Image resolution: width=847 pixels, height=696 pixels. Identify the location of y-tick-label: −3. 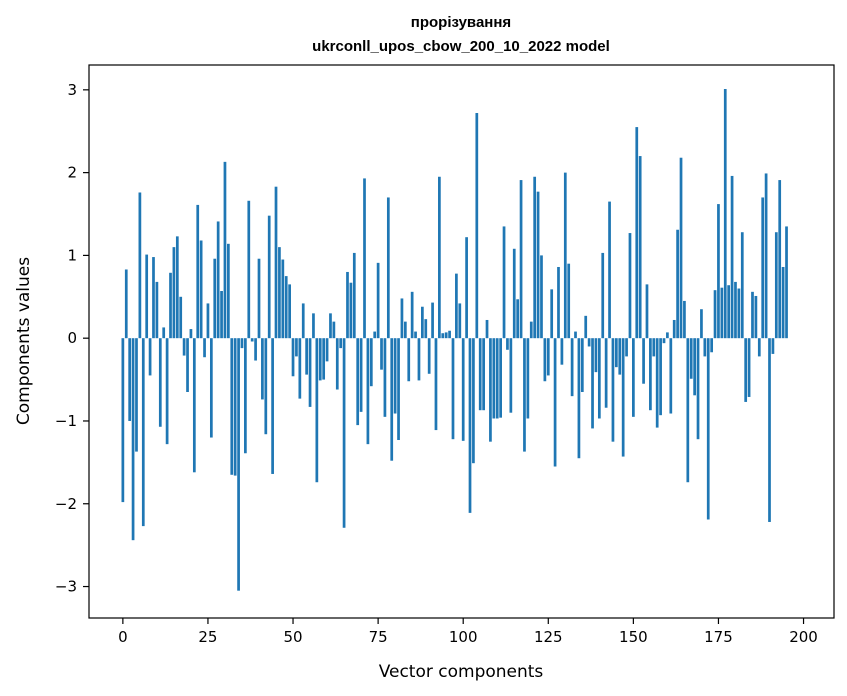
(66, 587).